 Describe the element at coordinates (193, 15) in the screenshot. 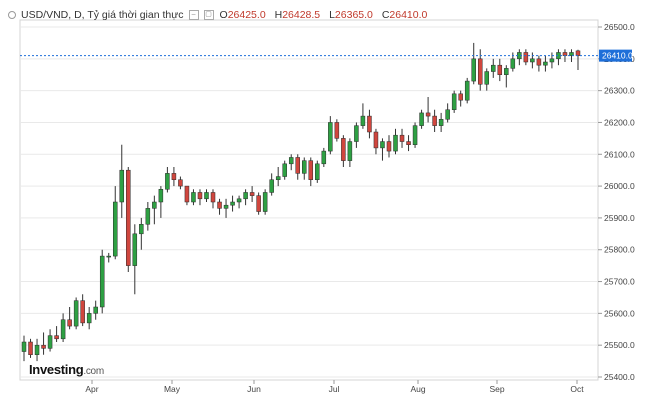

I see `hide-icon: –` at that location.